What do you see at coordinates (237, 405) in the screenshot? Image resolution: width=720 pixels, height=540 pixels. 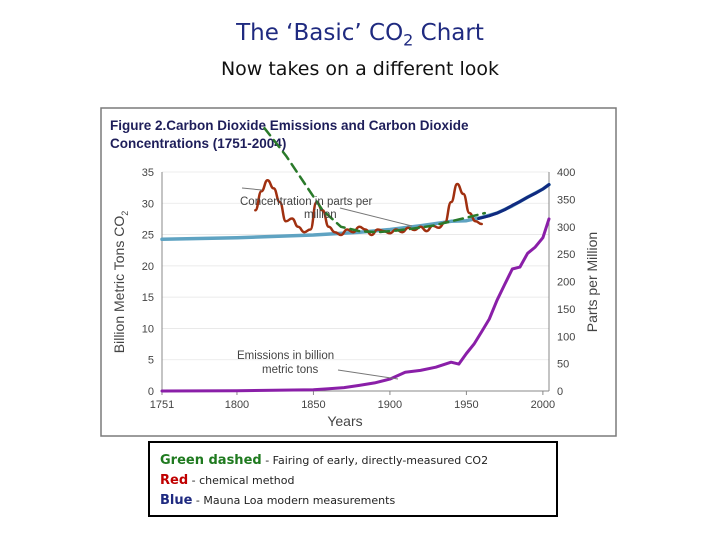 I see `x-tick-label: 1800` at bounding box center [237, 405].